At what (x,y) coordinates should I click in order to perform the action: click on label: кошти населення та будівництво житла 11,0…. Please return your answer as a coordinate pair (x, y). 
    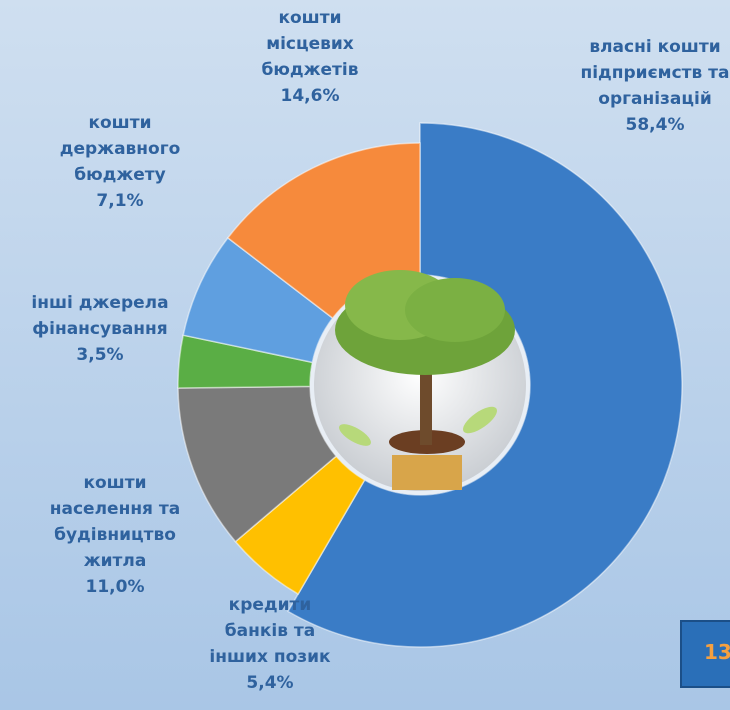
    Looking at the image, I should click on (115, 535).